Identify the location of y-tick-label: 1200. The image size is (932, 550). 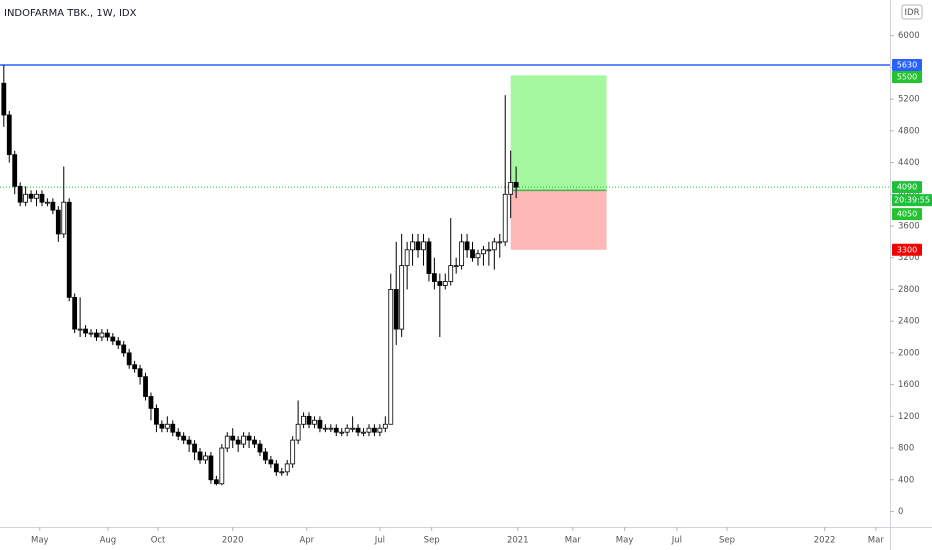
(909, 417).